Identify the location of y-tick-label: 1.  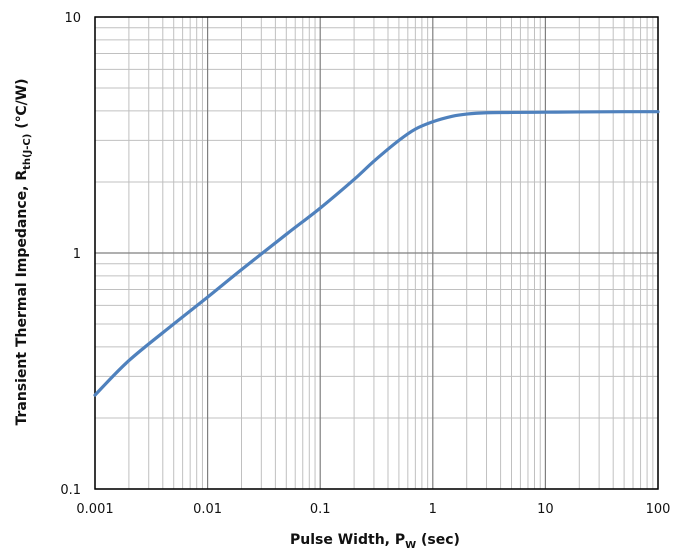
(77, 254).